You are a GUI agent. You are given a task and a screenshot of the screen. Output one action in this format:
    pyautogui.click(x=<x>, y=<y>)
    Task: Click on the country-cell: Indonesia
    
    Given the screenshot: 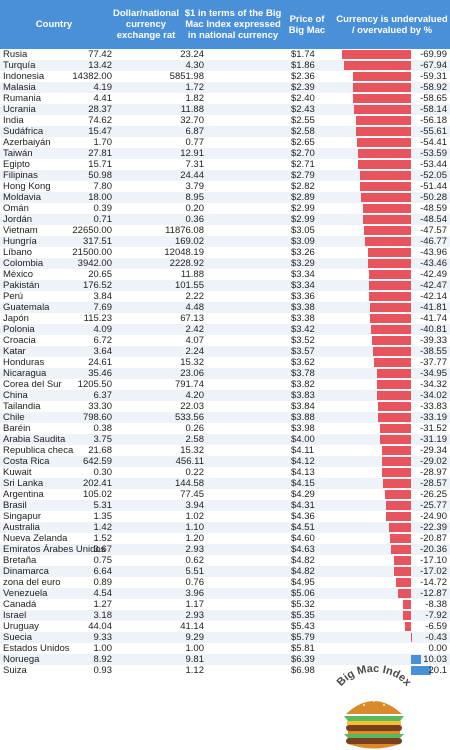 What is the action you would take?
    pyautogui.click(x=24, y=76)
    